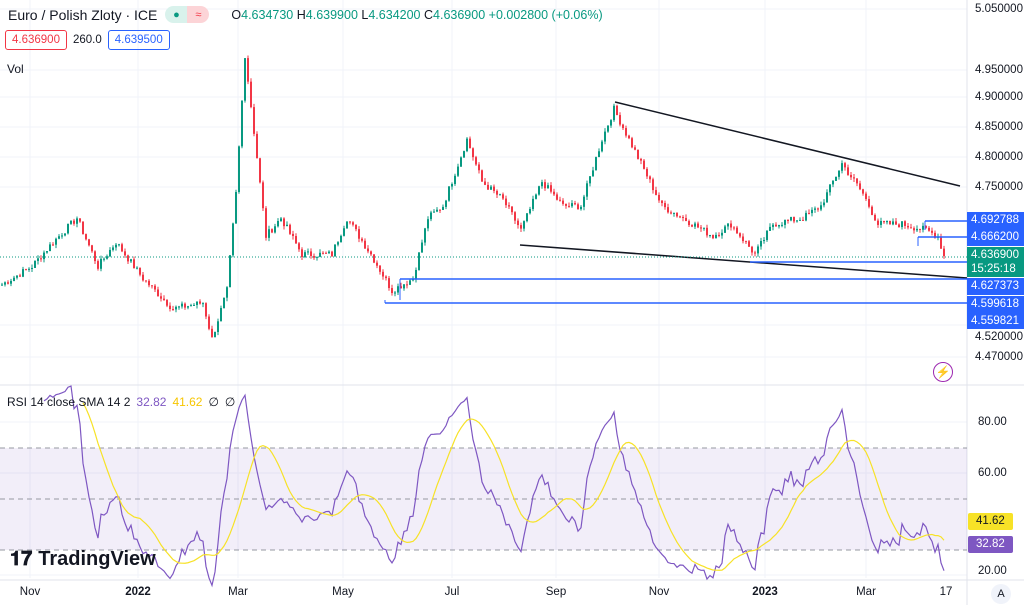  Describe the element at coordinates (990, 521) in the screenshot. I see `rsi-sma-label: 41.62` at that location.